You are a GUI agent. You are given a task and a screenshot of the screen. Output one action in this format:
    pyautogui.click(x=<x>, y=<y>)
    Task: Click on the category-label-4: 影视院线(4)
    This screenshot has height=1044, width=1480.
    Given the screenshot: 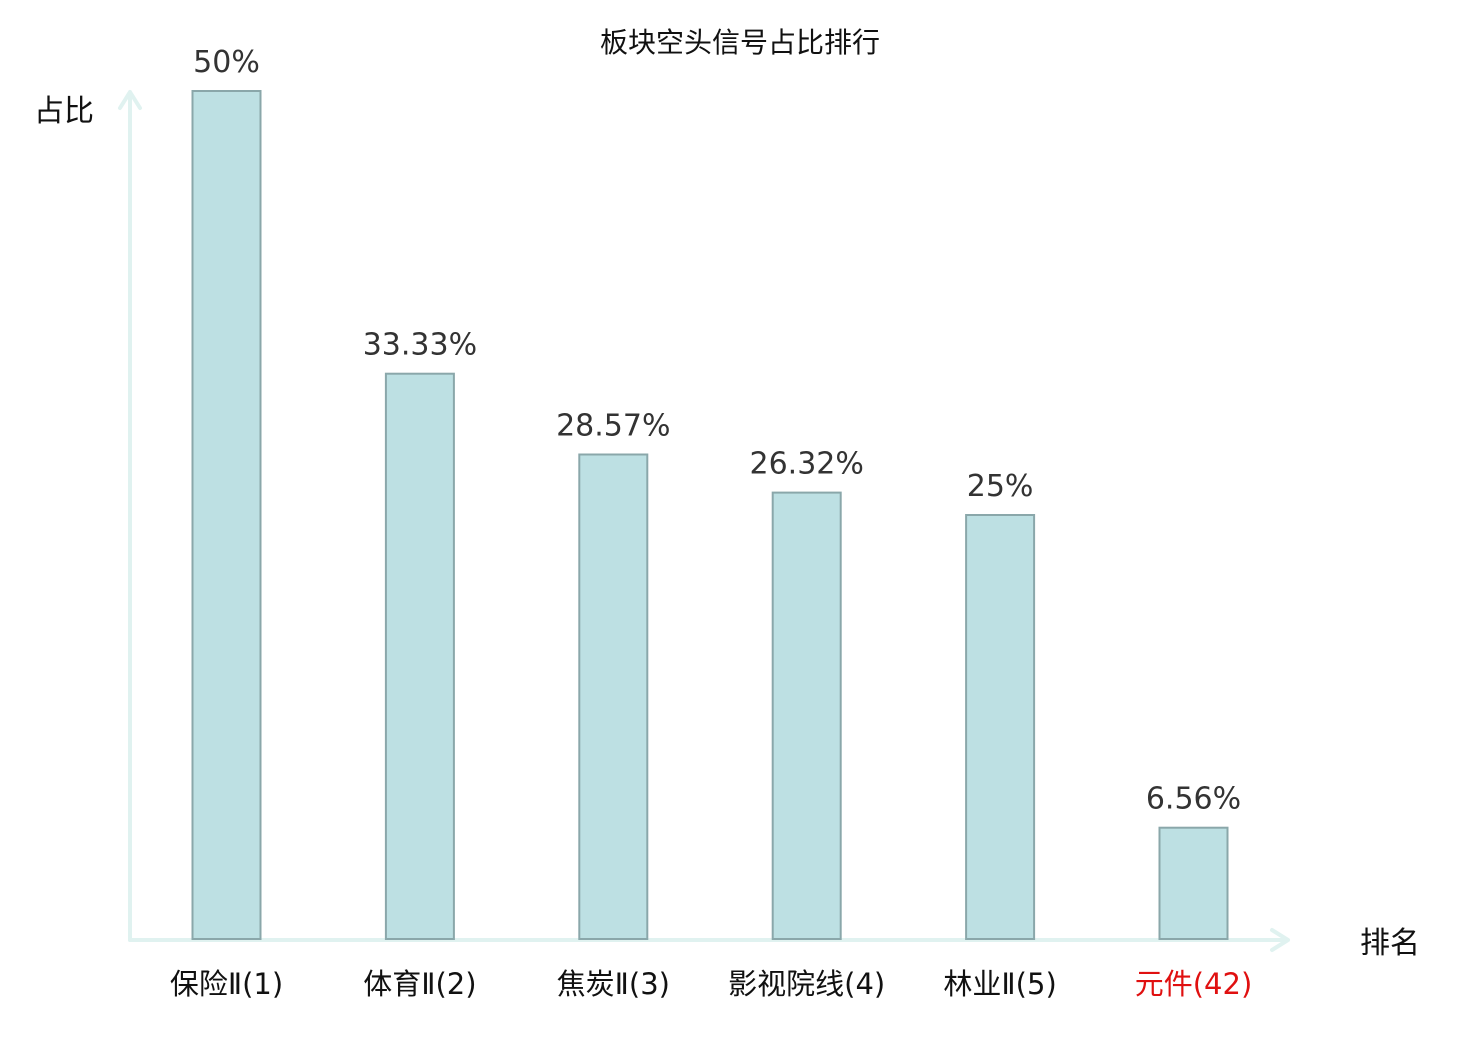 What is the action you would take?
    pyautogui.click(x=806, y=984)
    